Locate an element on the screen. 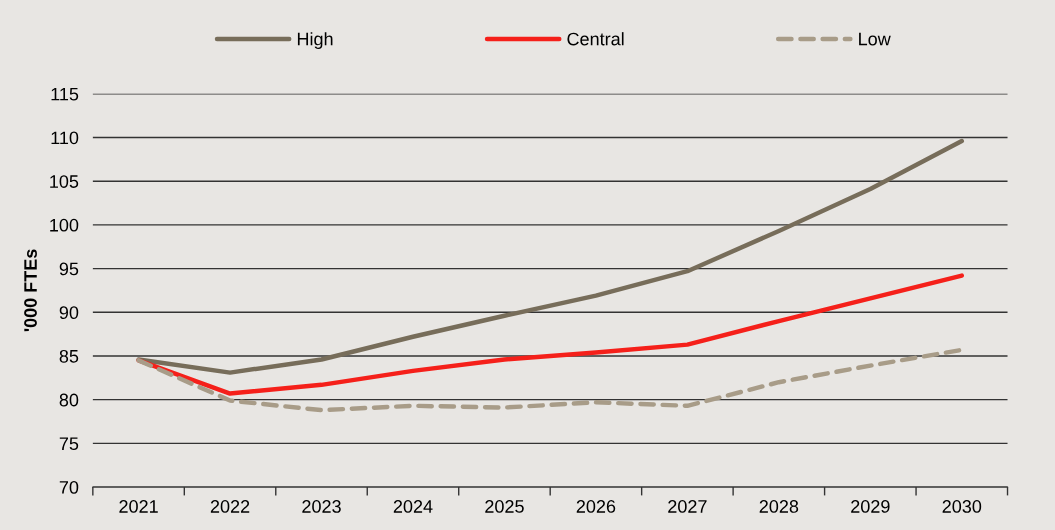  x-tick-label: 2029 is located at coordinates (870, 506).